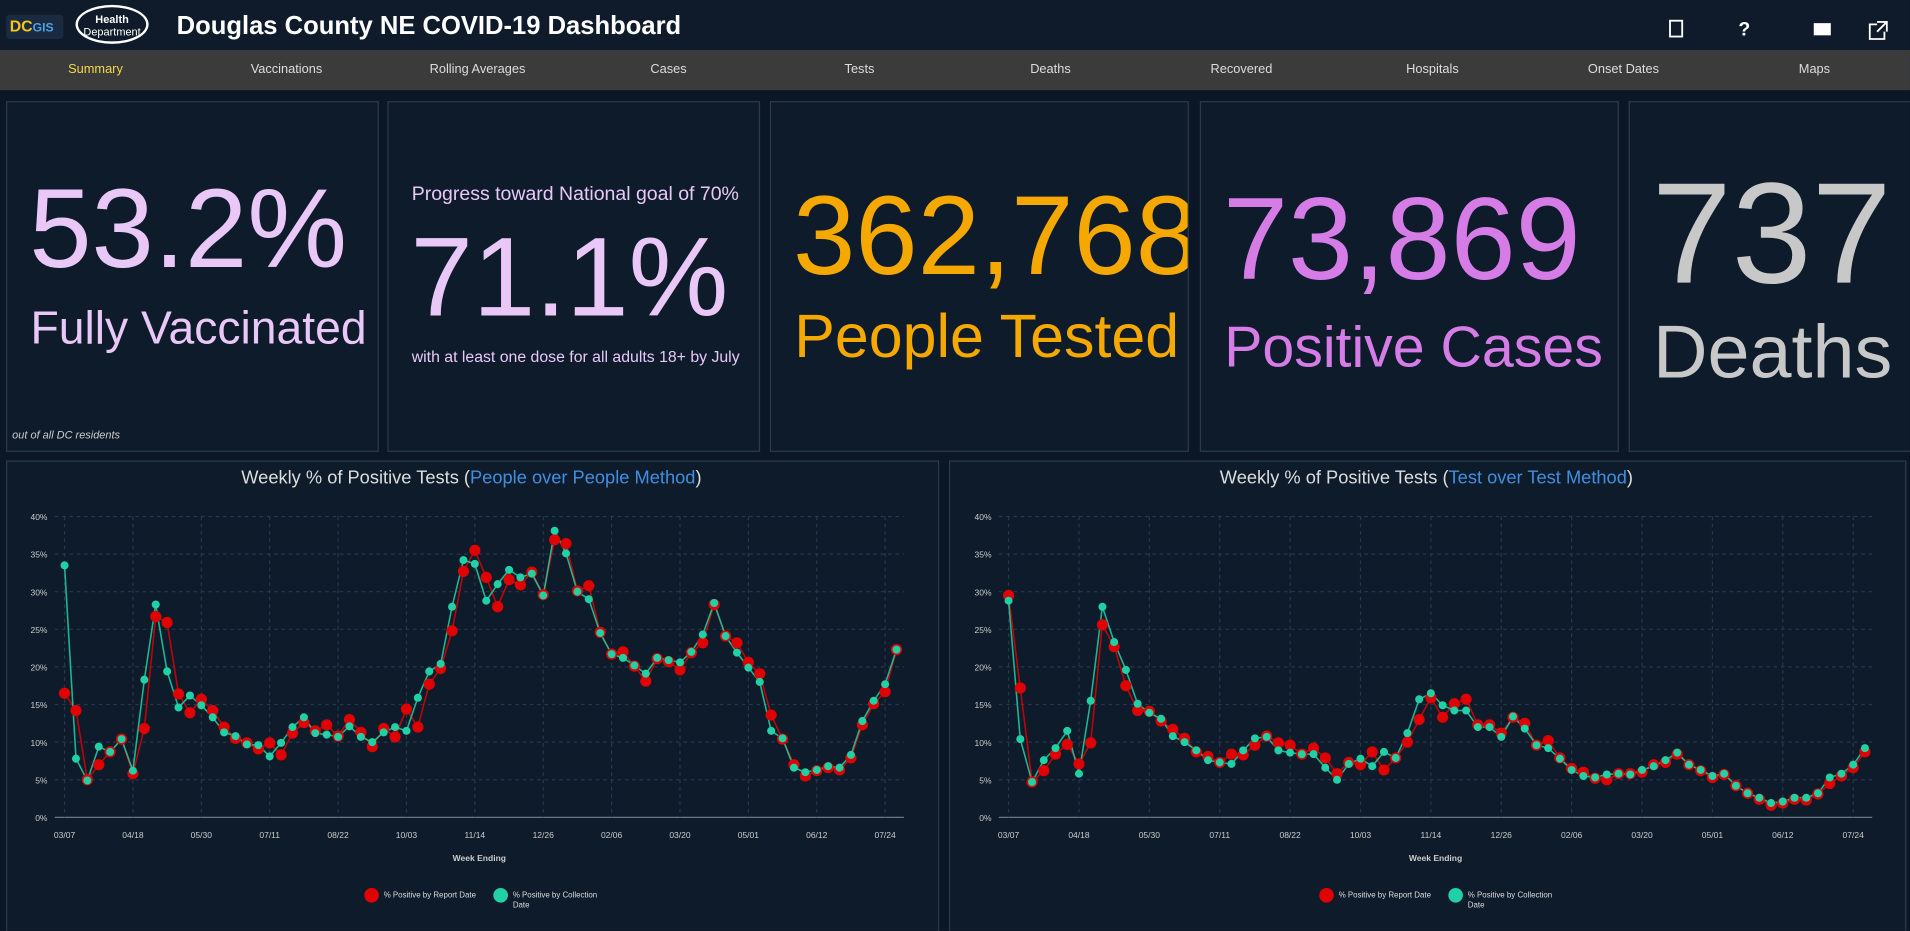  What do you see at coordinates (38, 592) in the screenshot?
I see `y-tick-label: 30%` at bounding box center [38, 592].